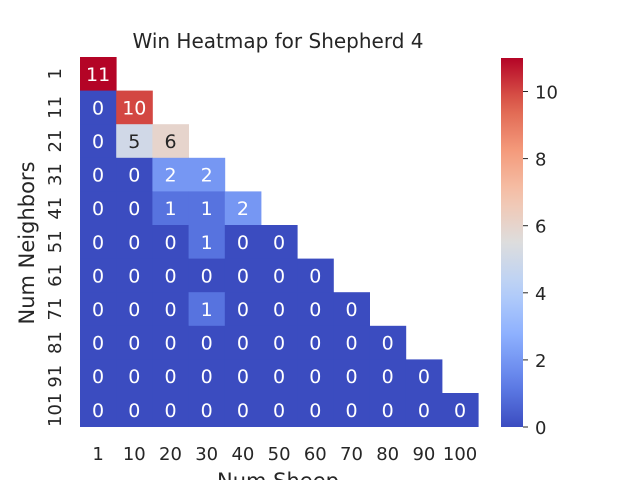  I want to click on y-tick-label: 1, so click(55, 73).